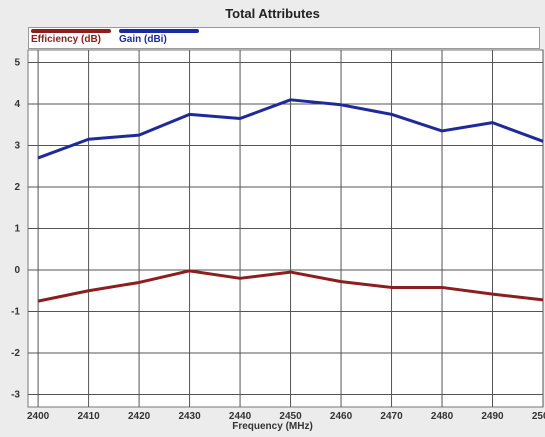  I want to click on legend-label-efficiency: Efficiency (dB), so click(66, 39).